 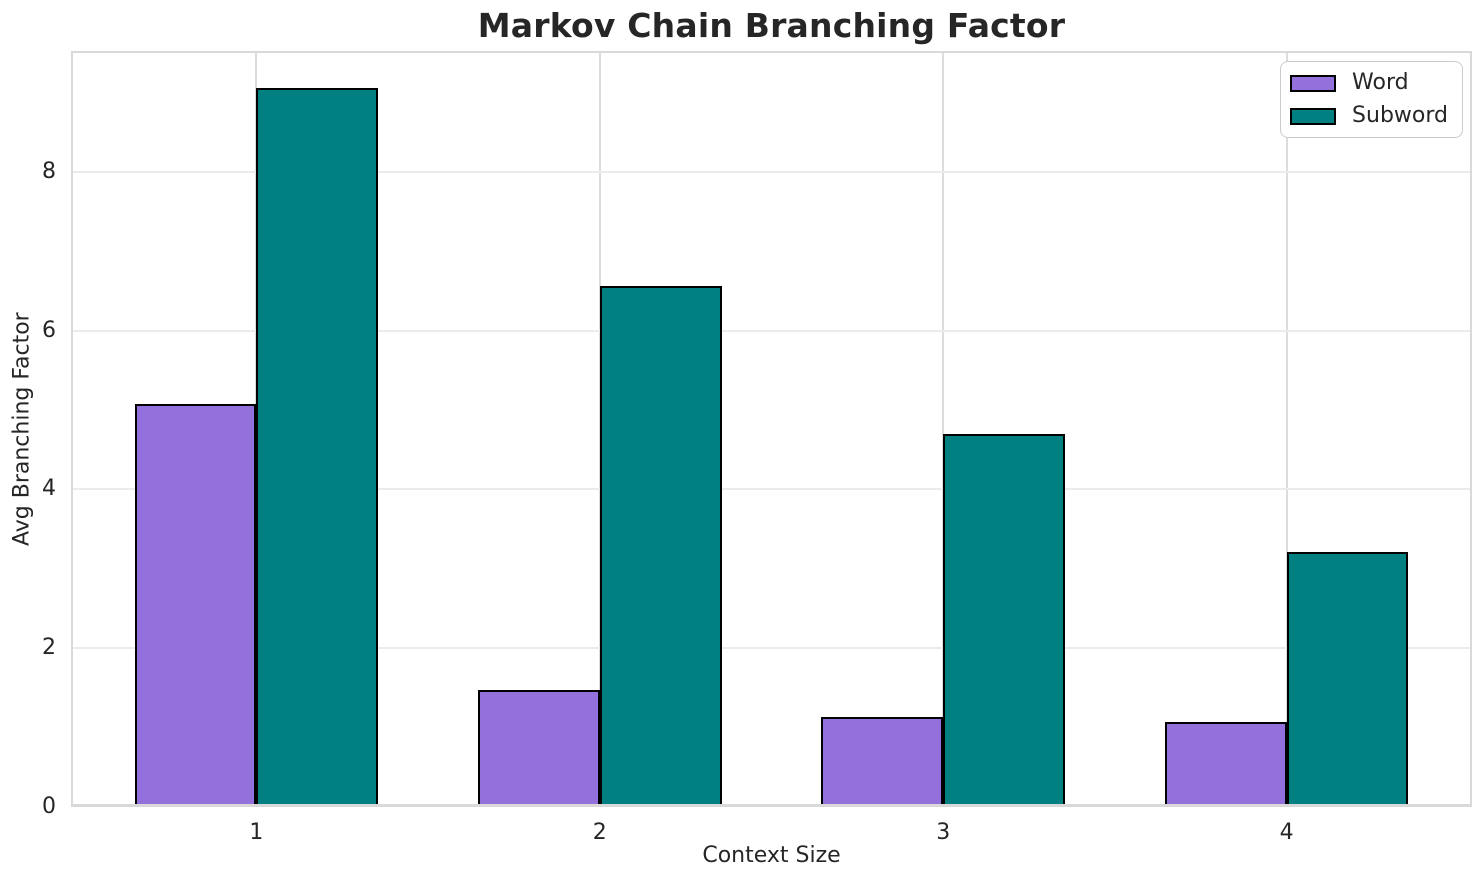 What do you see at coordinates (49, 648) in the screenshot?
I see `y-tick-label-2: 2` at bounding box center [49, 648].